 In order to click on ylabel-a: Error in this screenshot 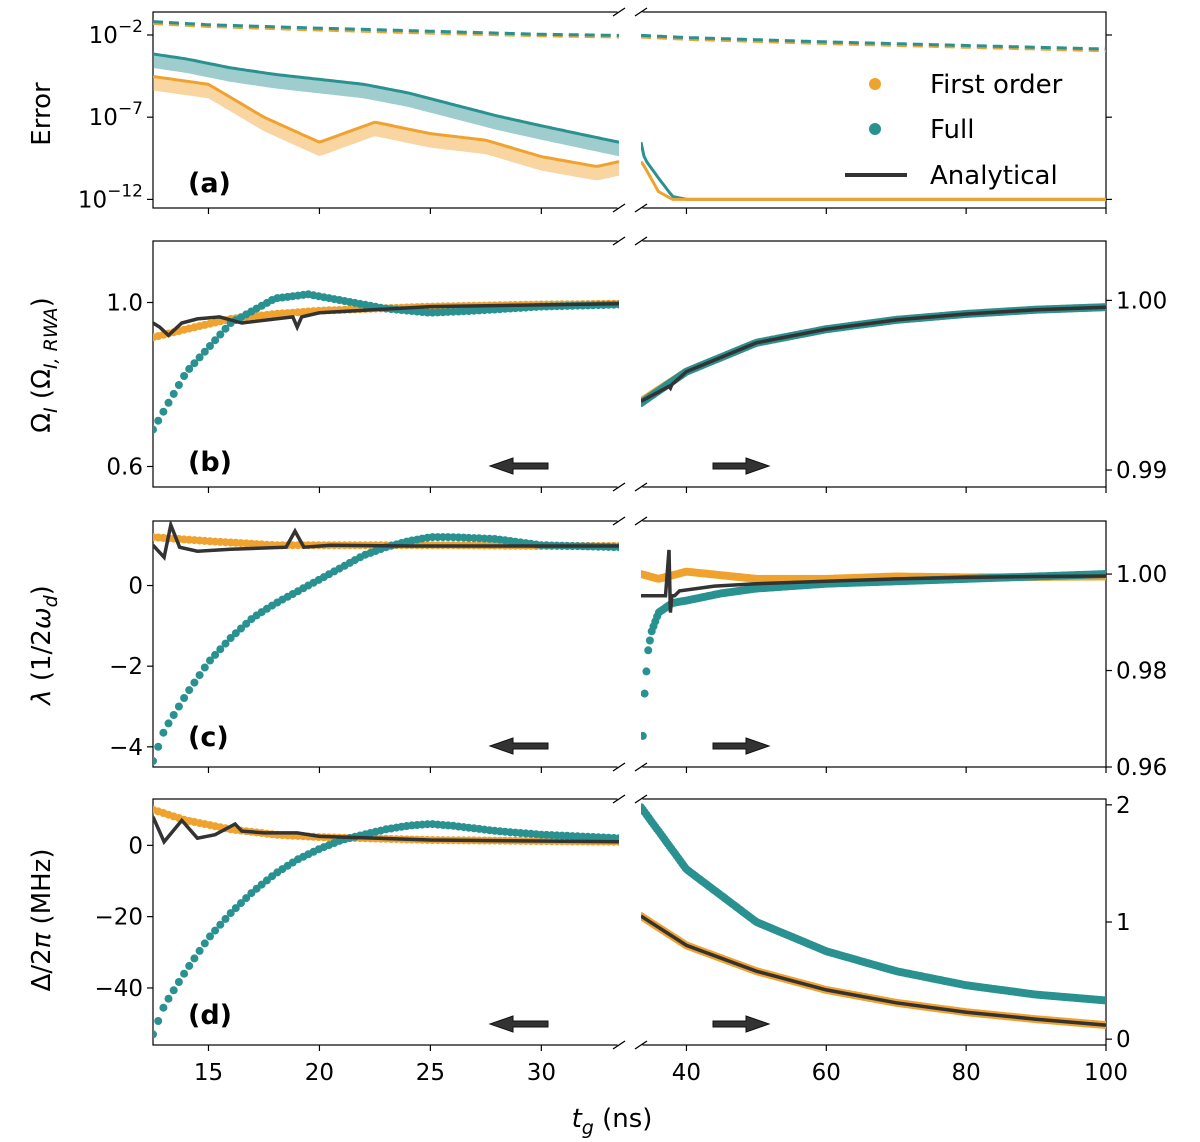, I will do `click(42, 114)`.